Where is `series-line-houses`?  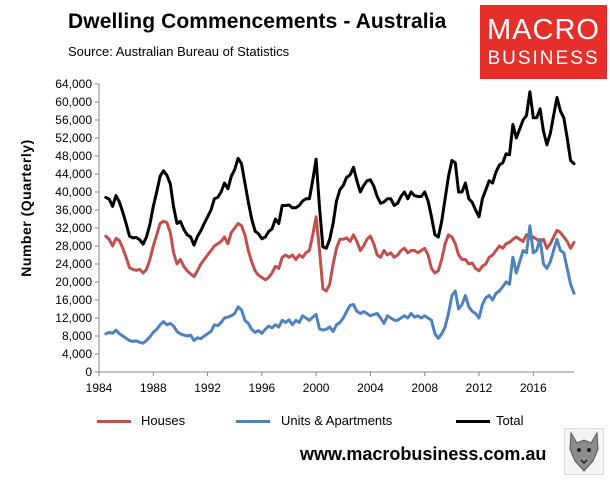
series-line-houses is located at coordinates (340, 254).